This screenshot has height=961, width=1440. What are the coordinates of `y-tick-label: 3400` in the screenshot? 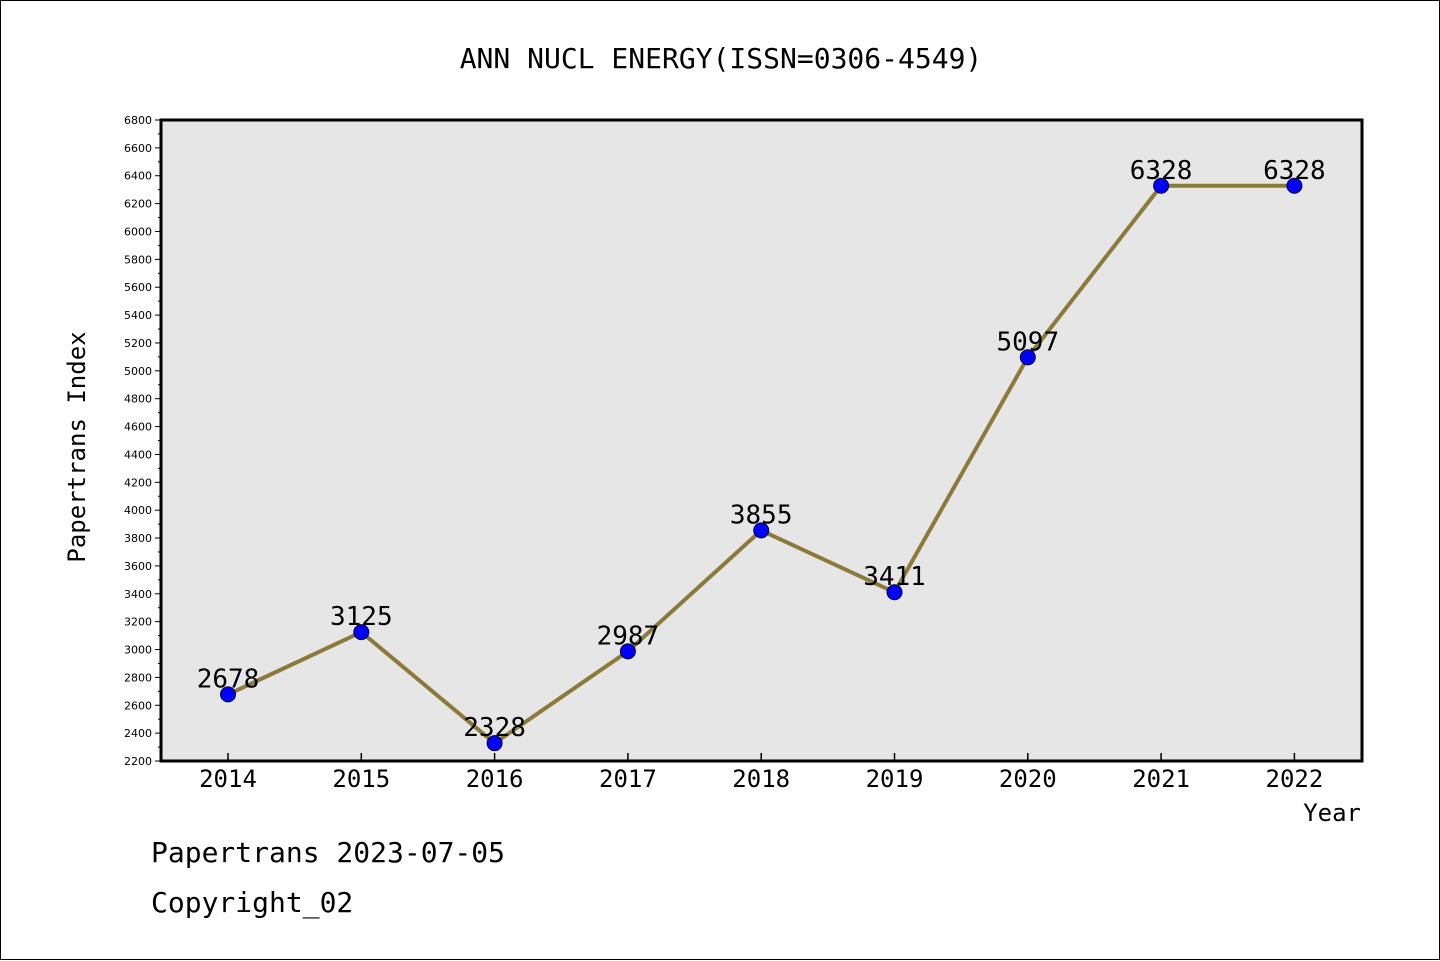 It's located at (138, 594).